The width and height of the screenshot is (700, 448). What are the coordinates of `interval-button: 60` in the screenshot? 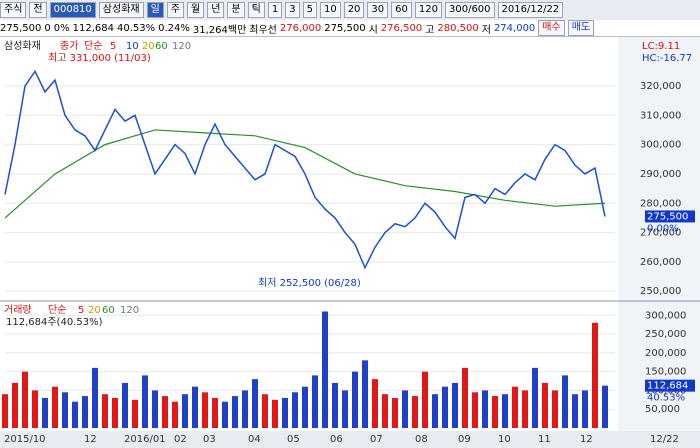 It's located at (401, 10).